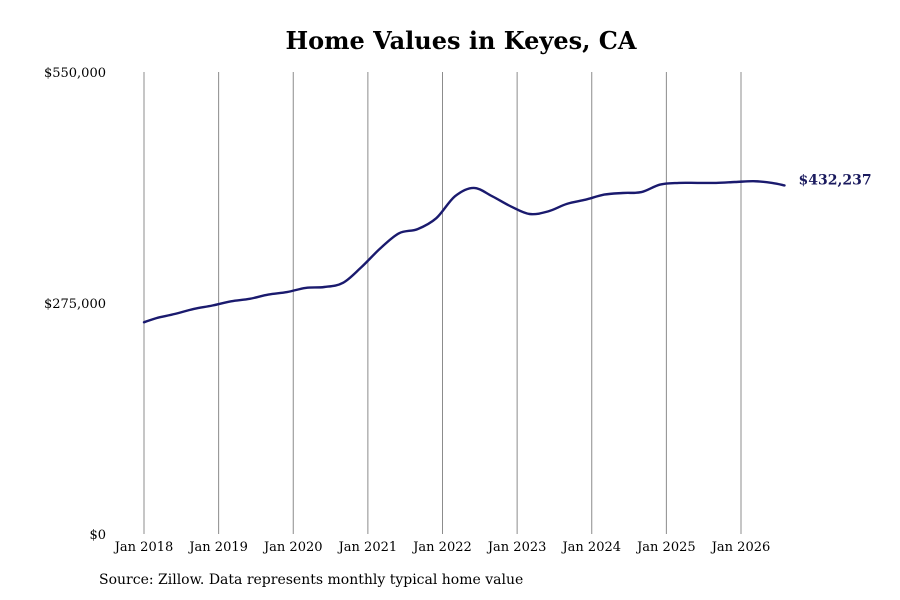  I want to click on y-tick-label: $550,000, so click(75, 73).